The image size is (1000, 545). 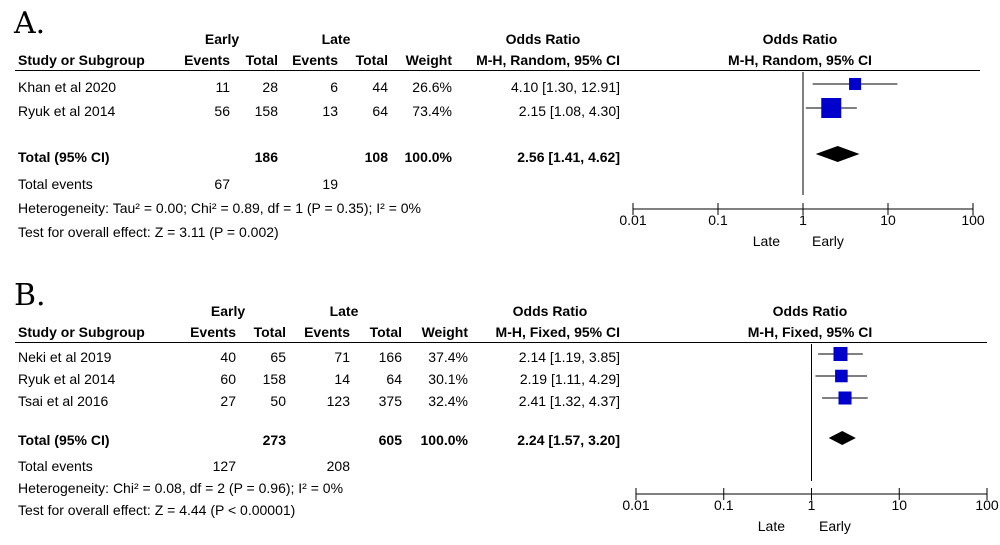 What do you see at coordinates (274, 440) in the screenshot?
I see `total-total1: 273` at bounding box center [274, 440].